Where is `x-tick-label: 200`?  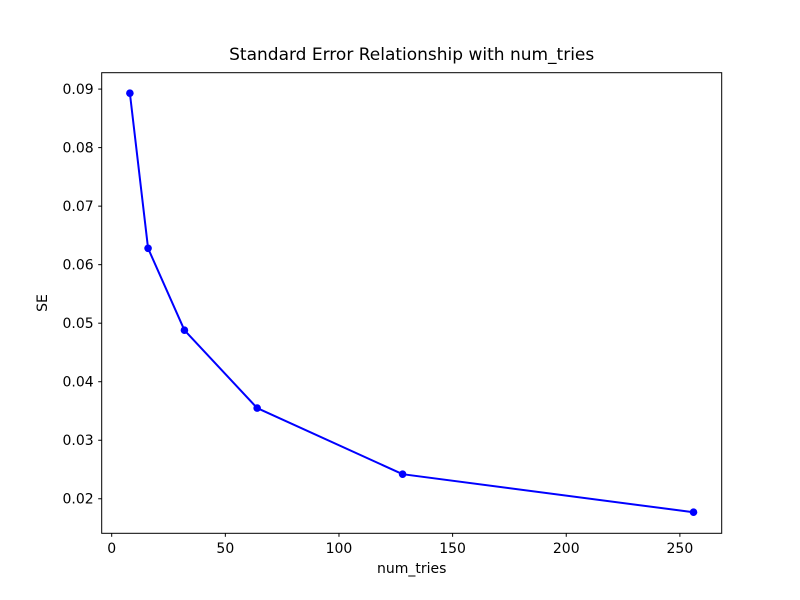
x-tick-label: 200 is located at coordinates (566, 549).